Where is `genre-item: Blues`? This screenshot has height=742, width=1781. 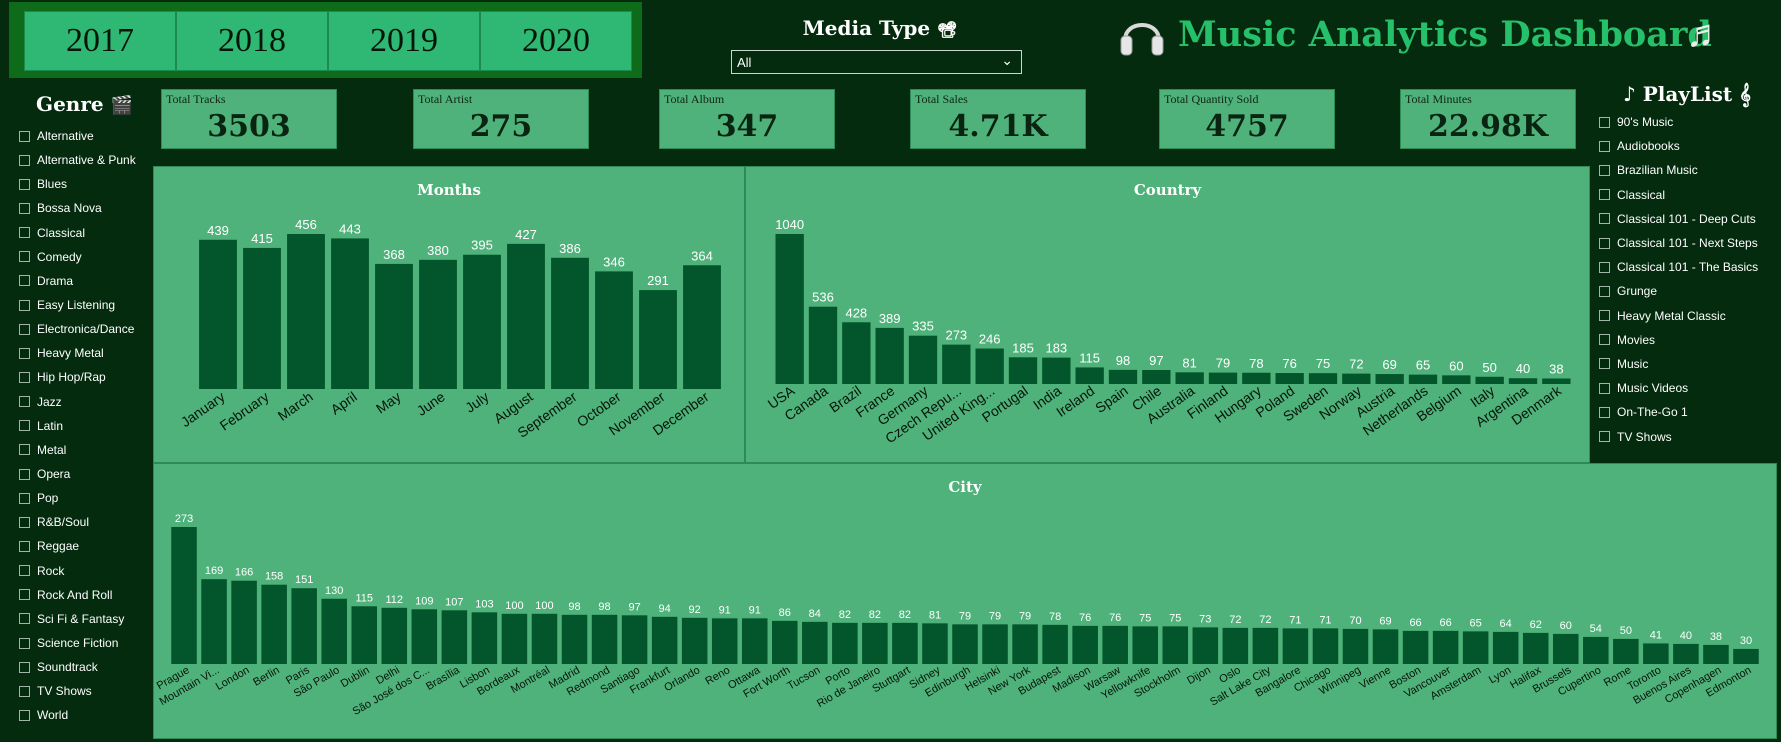 genre-item: Blues is located at coordinates (86, 184).